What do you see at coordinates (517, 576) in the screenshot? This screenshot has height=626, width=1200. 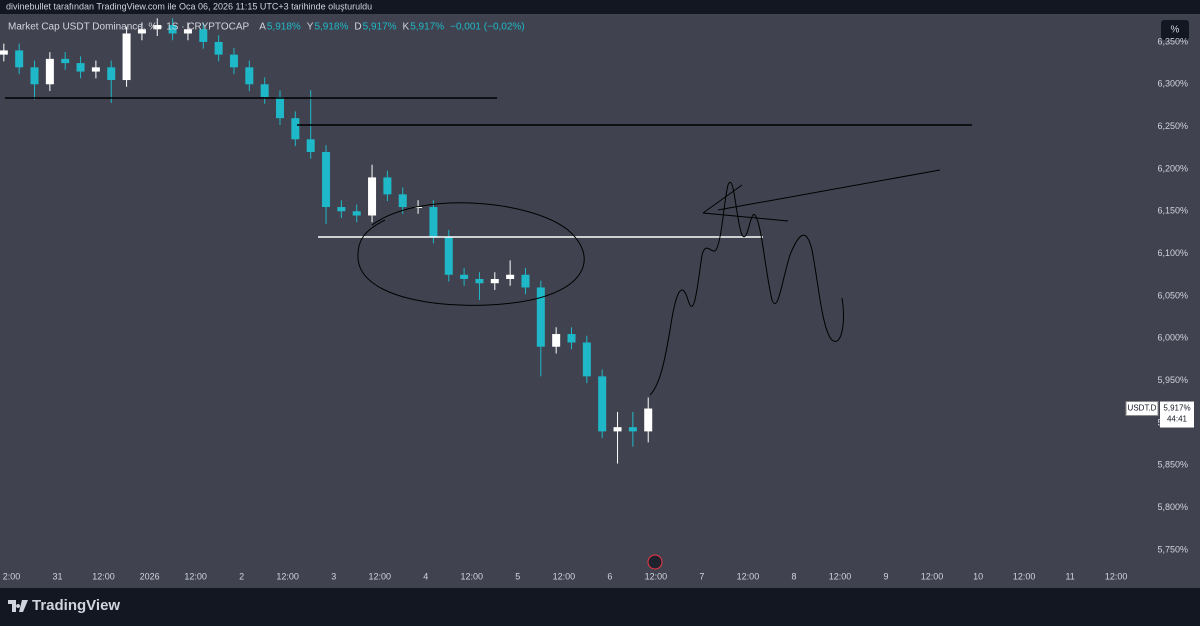 I see `x-tick-label: 5` at bounding box center [517, 576].